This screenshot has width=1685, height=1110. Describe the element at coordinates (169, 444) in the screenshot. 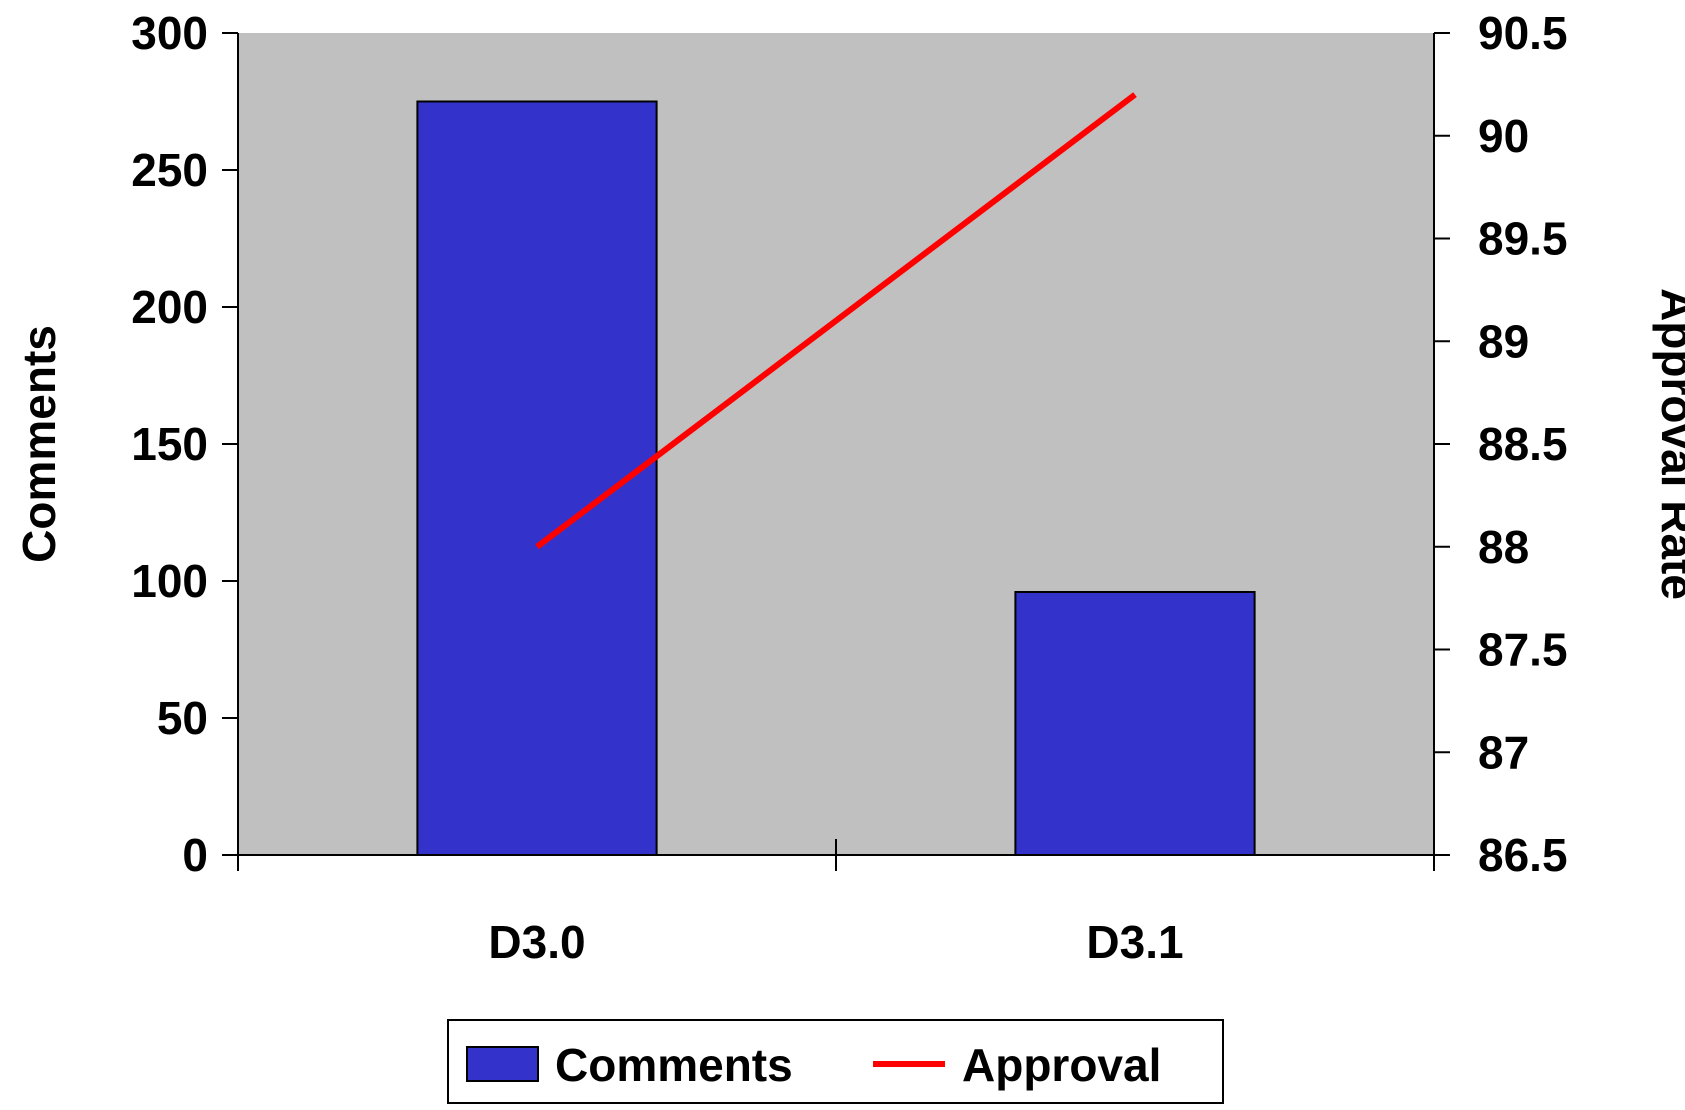

I see `left-tick-label: 150` at that location.